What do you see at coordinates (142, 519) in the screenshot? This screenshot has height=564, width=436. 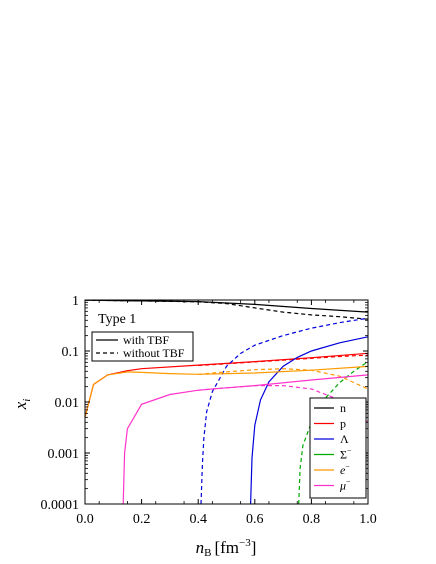 I see `x-tick-label-1: 0.2` at bounding box center [142, 519].